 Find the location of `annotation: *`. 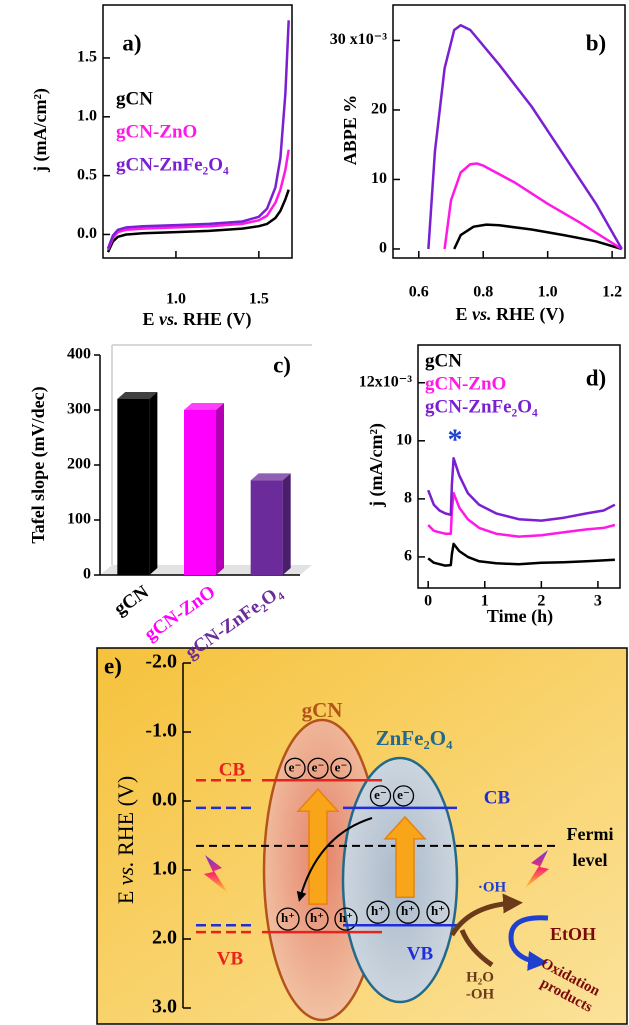

annotation: * is located at coordinates (455, 439).